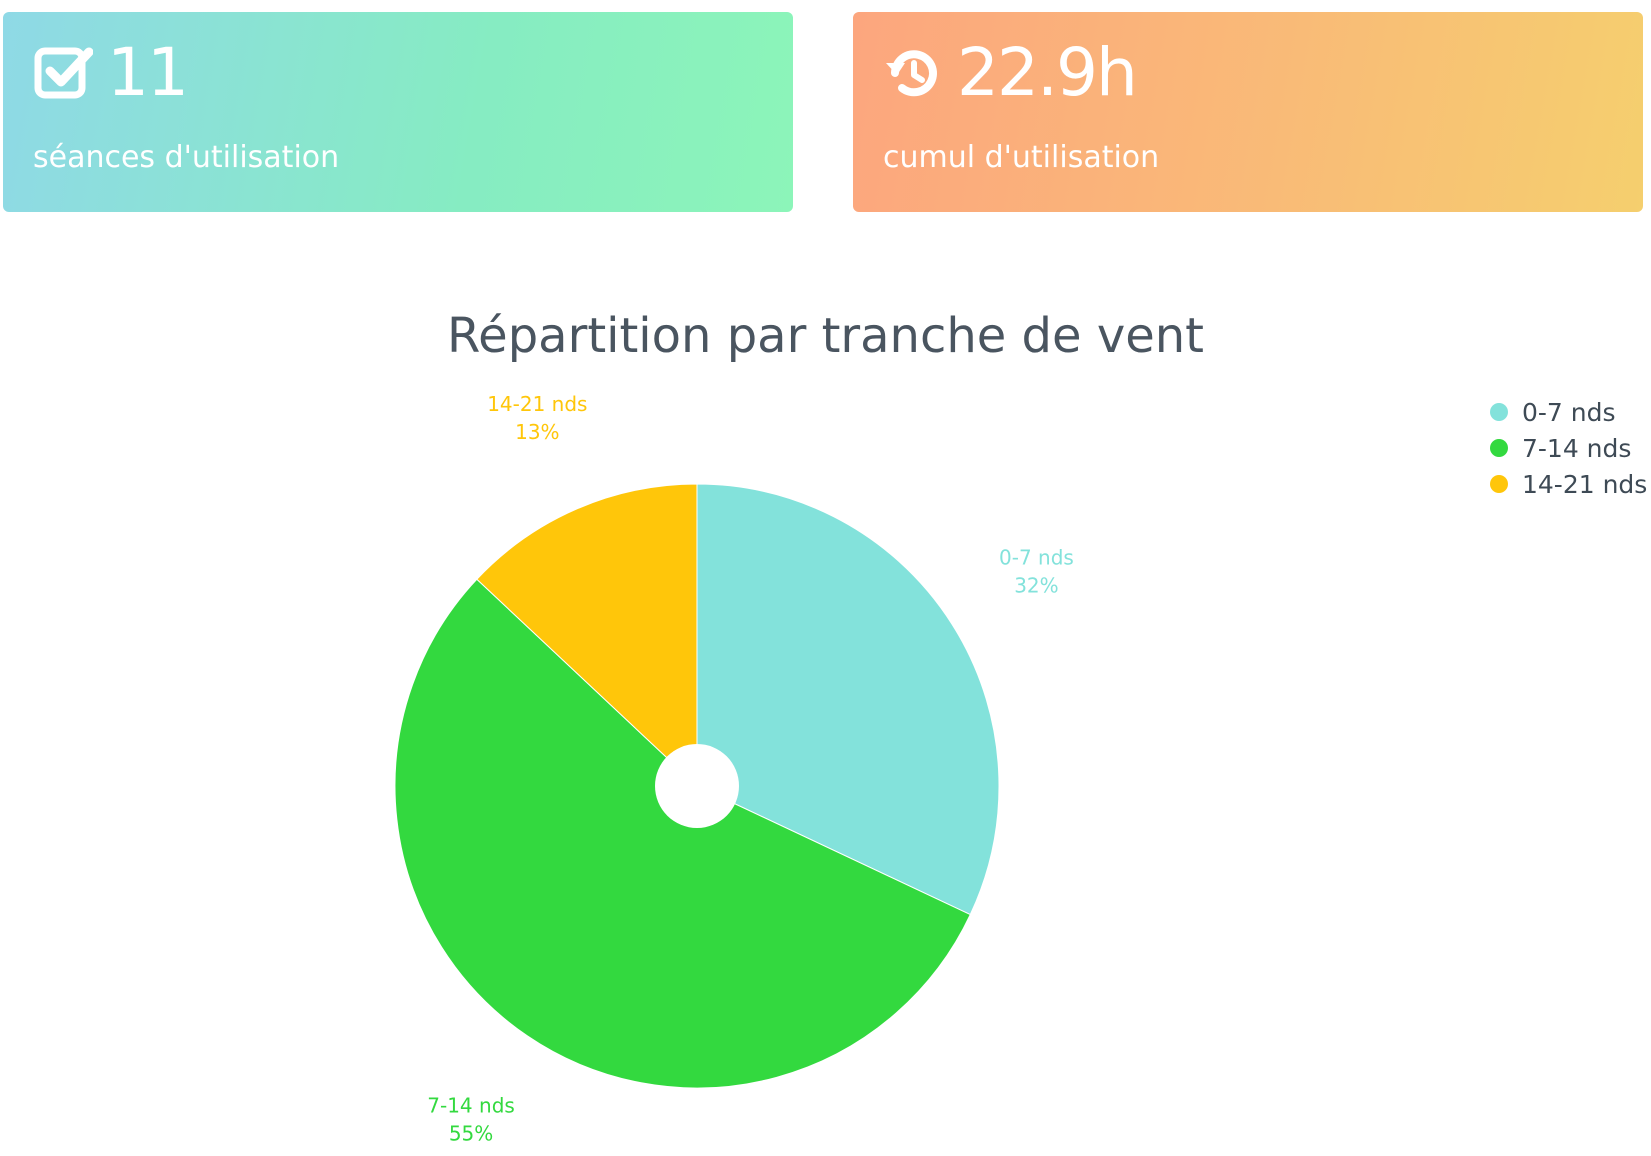  What do you see at coordinates (1036, 558) in the screenshot?
I see `pie-label-category: 0-7 nds` at bounding box center [1036, 558].